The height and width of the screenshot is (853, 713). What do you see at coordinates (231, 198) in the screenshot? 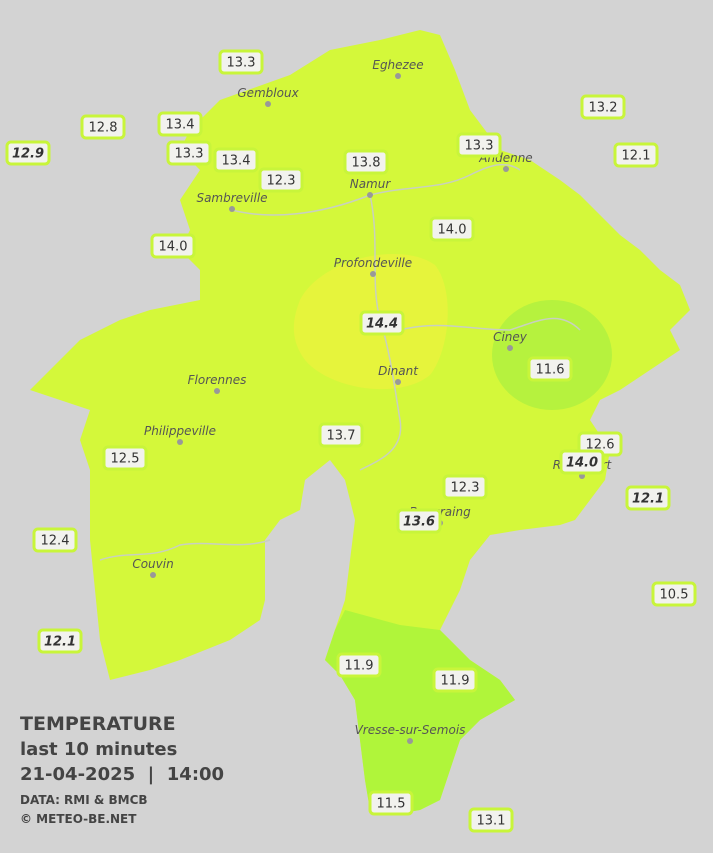
I see `city-label: Sambreville` at bounding box center [231, 198].